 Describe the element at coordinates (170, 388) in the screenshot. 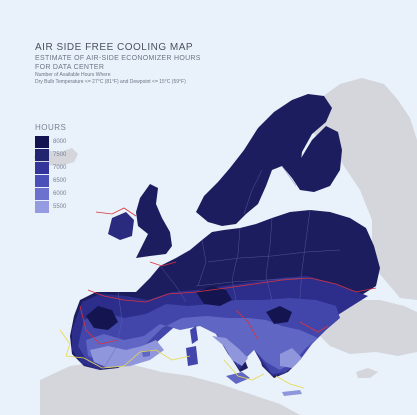

I see `north-africa-landmass` at that location.